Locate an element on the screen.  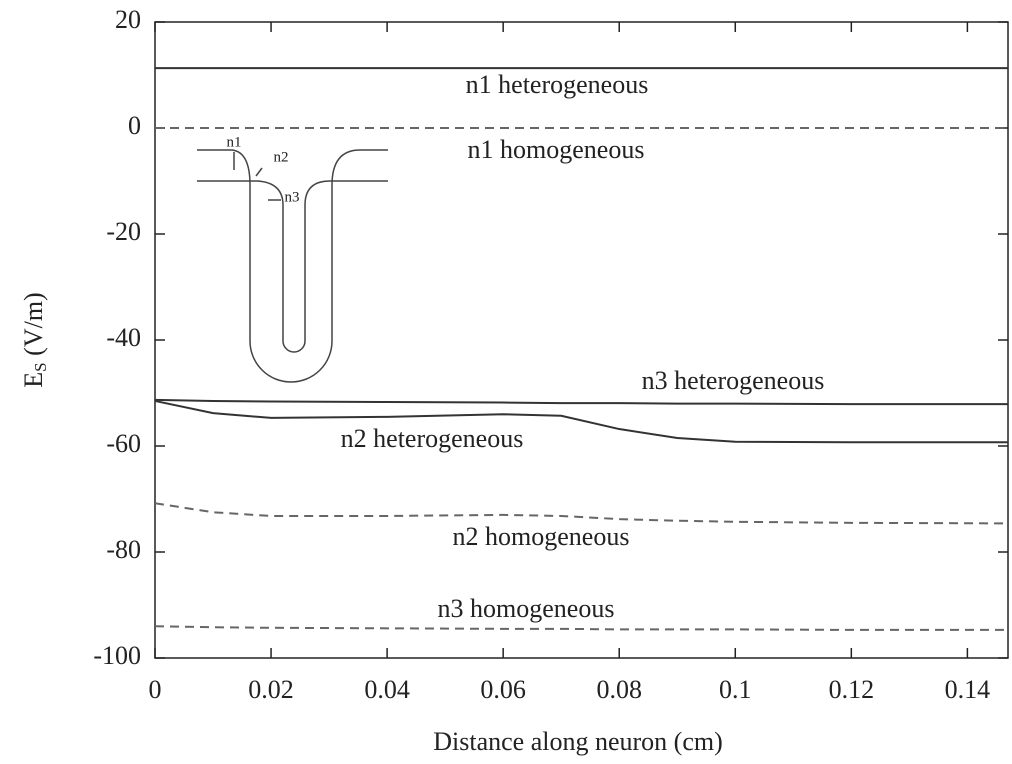
y-tick-label: -40 is located at coordinates (123, 337).